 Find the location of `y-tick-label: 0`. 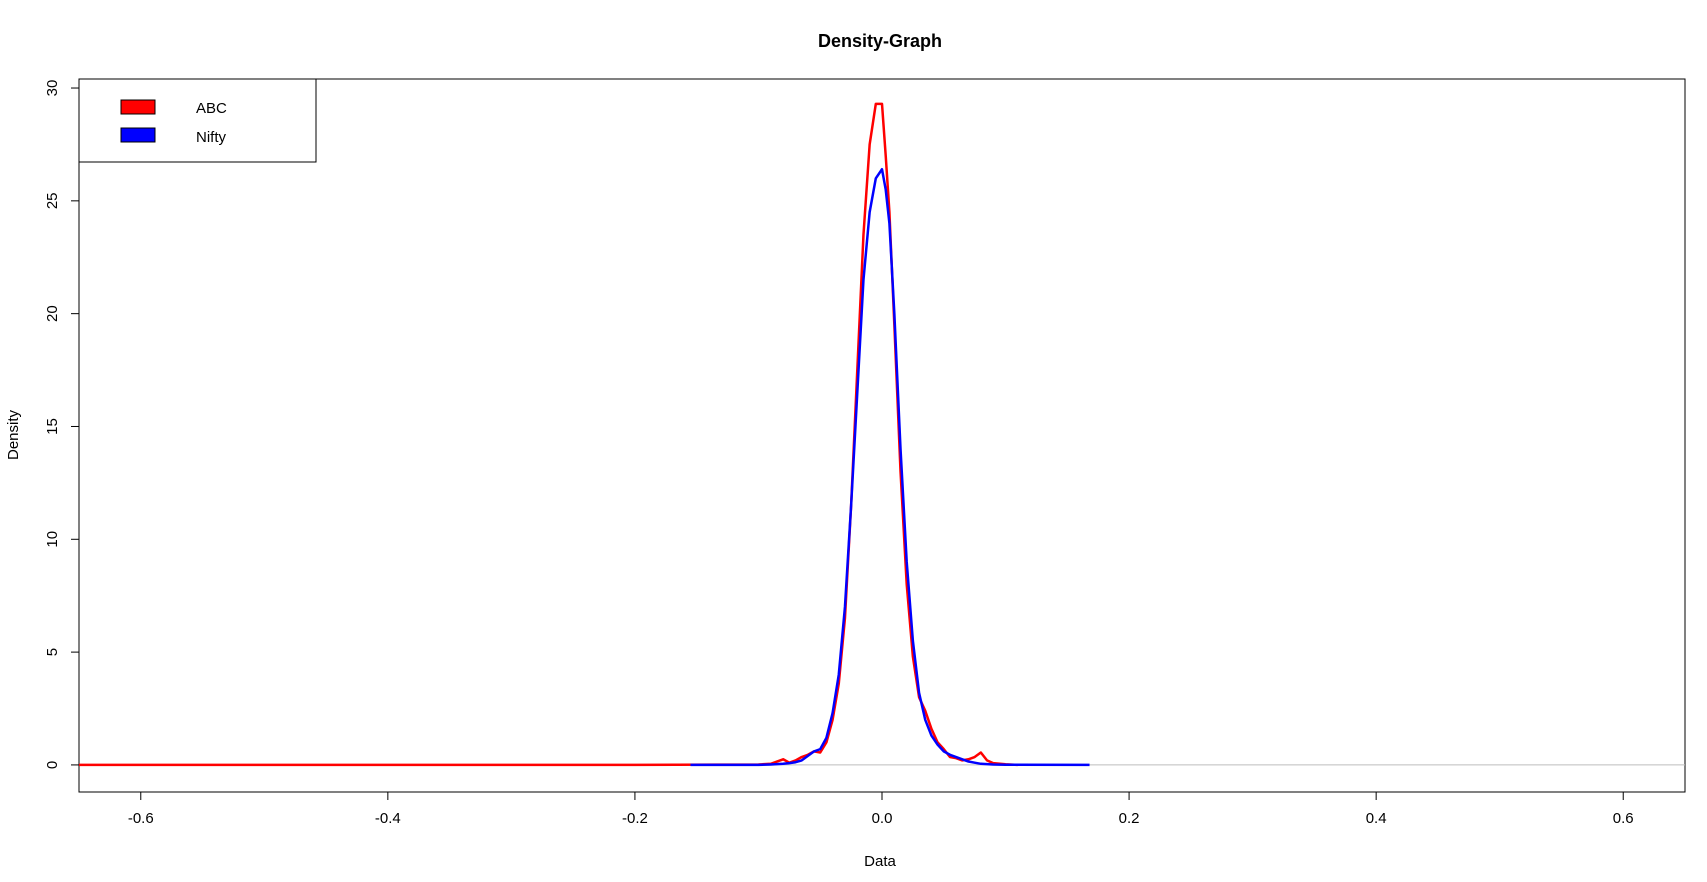

y-tick-label: 0 is located at coordinates (52, 765).